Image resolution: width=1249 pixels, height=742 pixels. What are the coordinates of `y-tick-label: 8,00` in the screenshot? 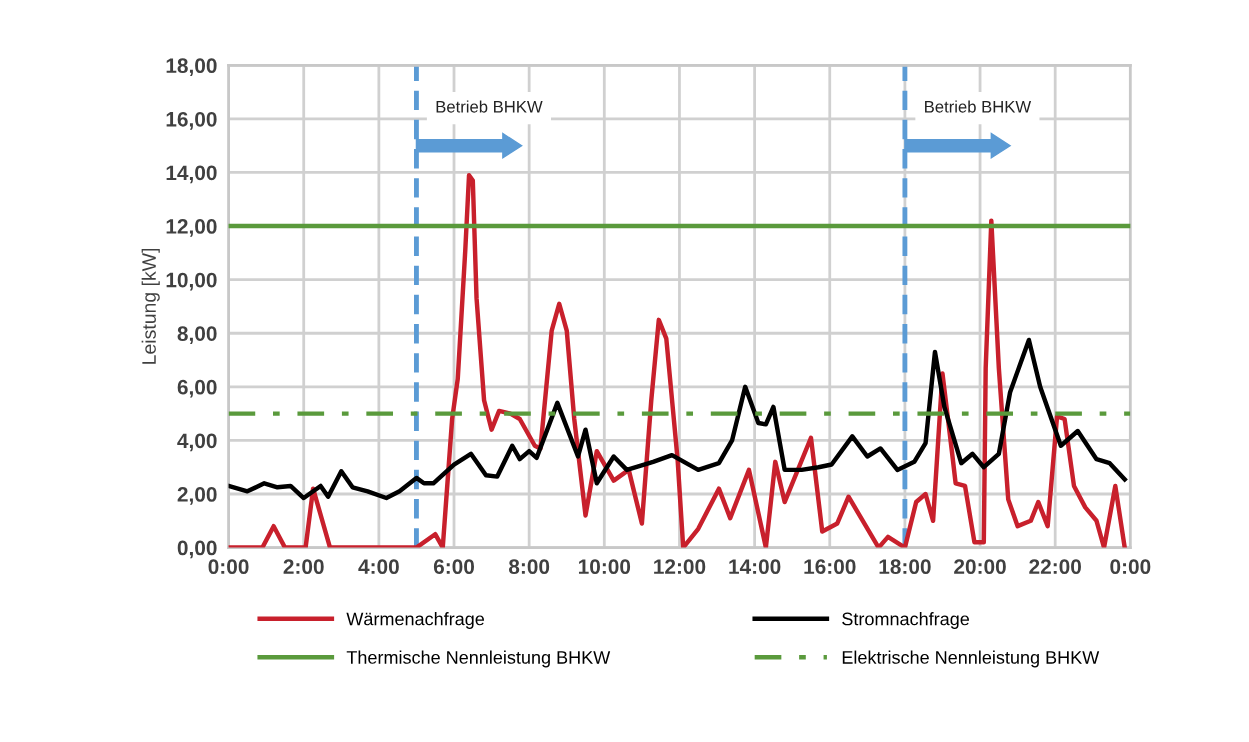 It's located at (197, 335).